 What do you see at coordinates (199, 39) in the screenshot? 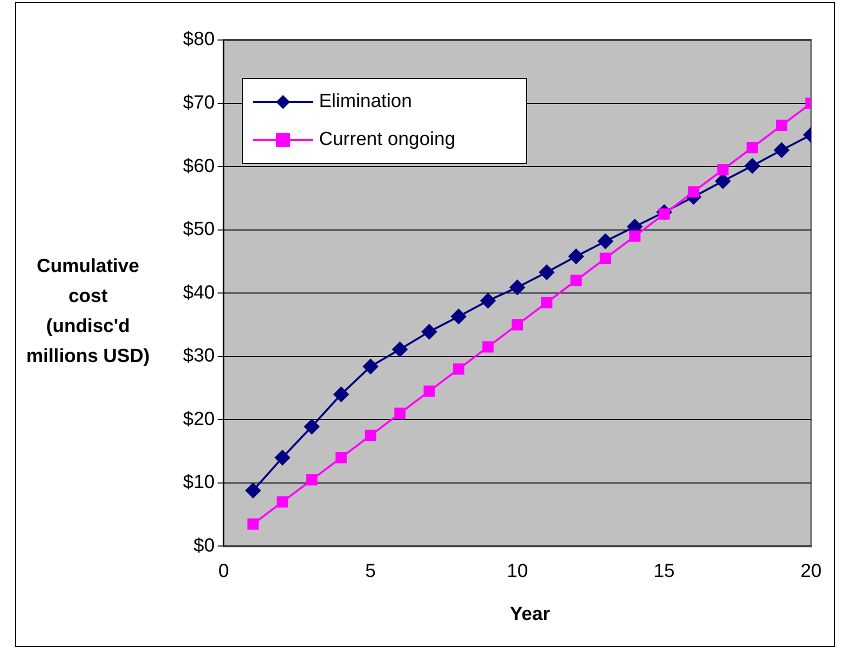
I see `y-tick-label: $80` at bounding box center [199, 39].